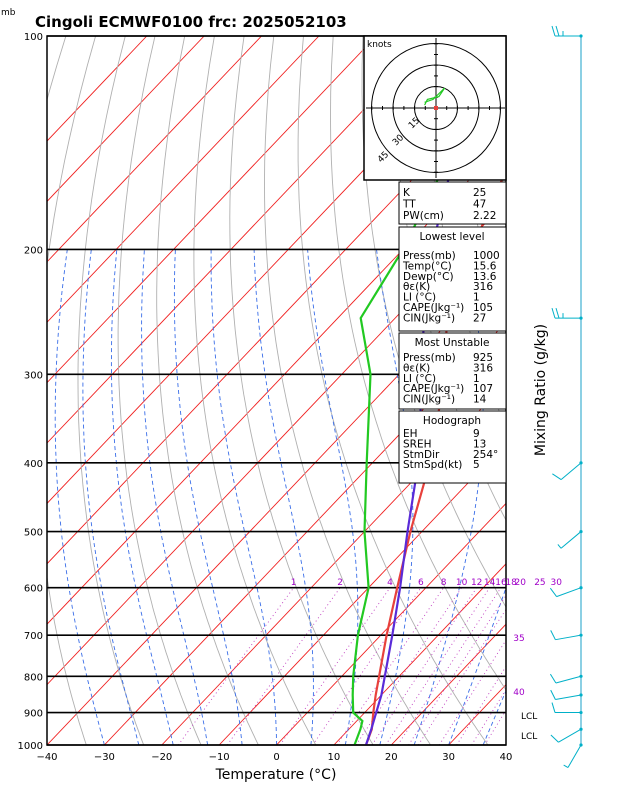  Describe the element at coordinates (521, 583) in the screenshot. I see `mixing-ratio-label: 20` at that location.